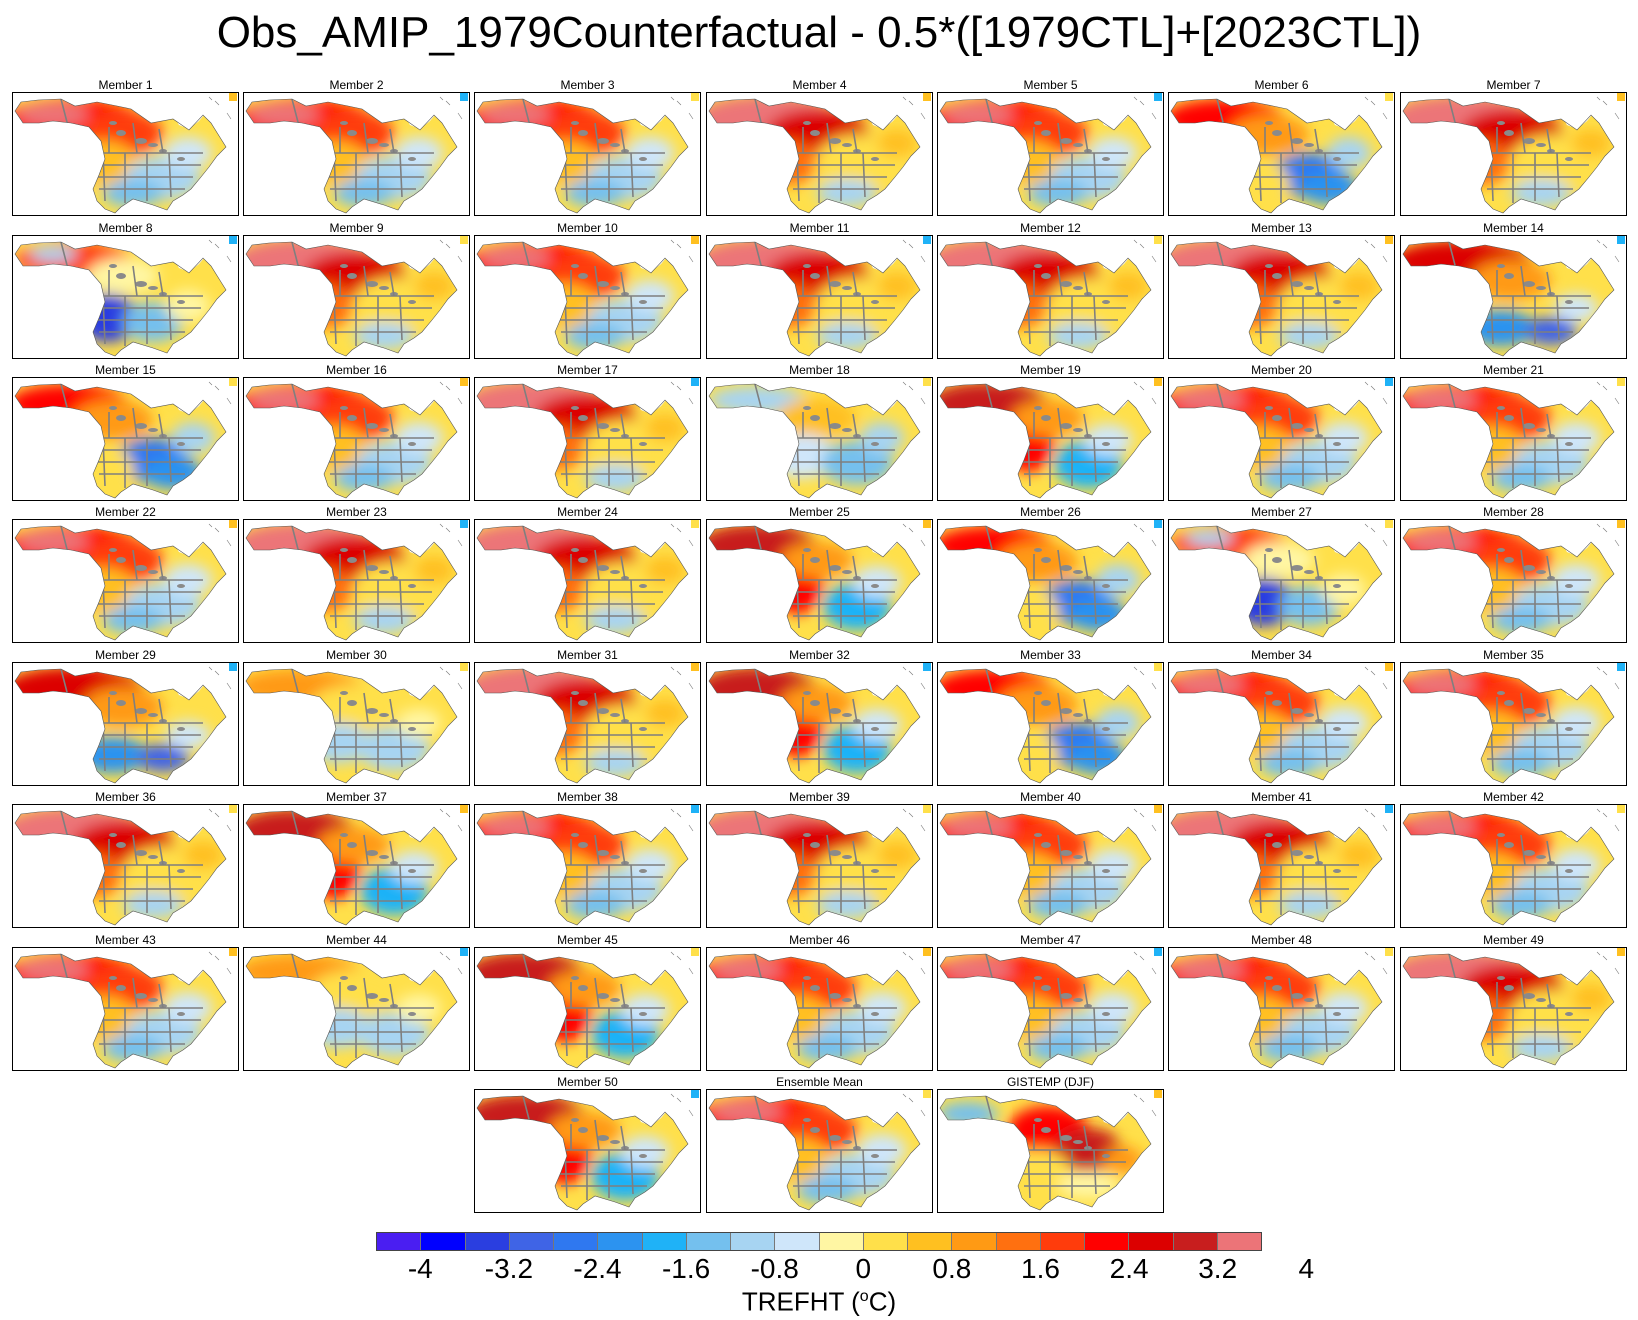 The image size is (1638, 1320). What do you see at coordinates (1281, 85) in the screenshot?
I see `panel-label: Member 6` at bounding box center [1281, 85].